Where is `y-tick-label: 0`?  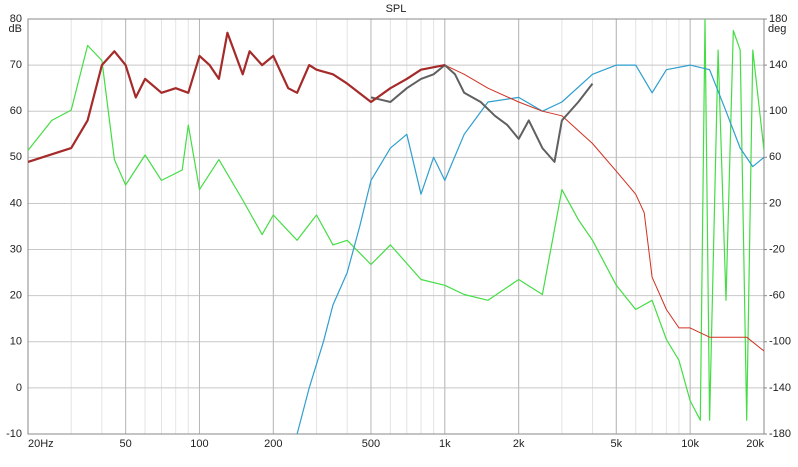 y-tick-label: 0 is located at coordinates (19, 388).